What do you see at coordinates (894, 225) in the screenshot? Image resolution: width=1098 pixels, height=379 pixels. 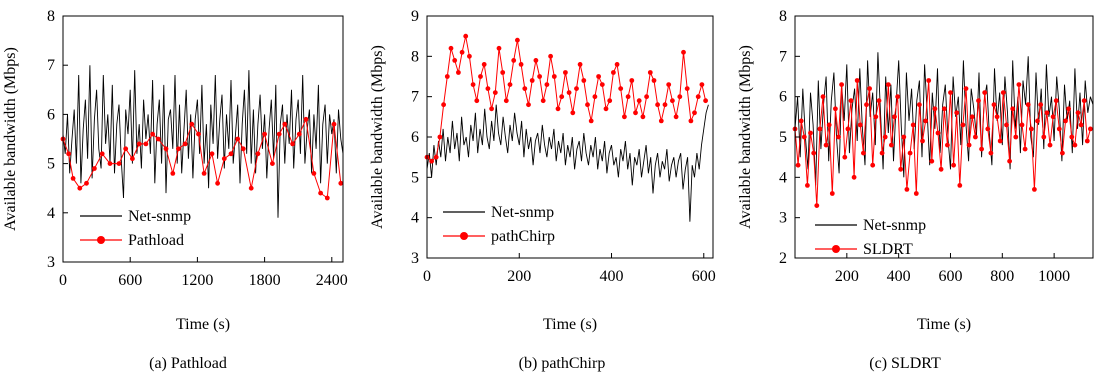 I see `legend-label-net-snmp: Net-snmp` at bounding box center [894, 225].